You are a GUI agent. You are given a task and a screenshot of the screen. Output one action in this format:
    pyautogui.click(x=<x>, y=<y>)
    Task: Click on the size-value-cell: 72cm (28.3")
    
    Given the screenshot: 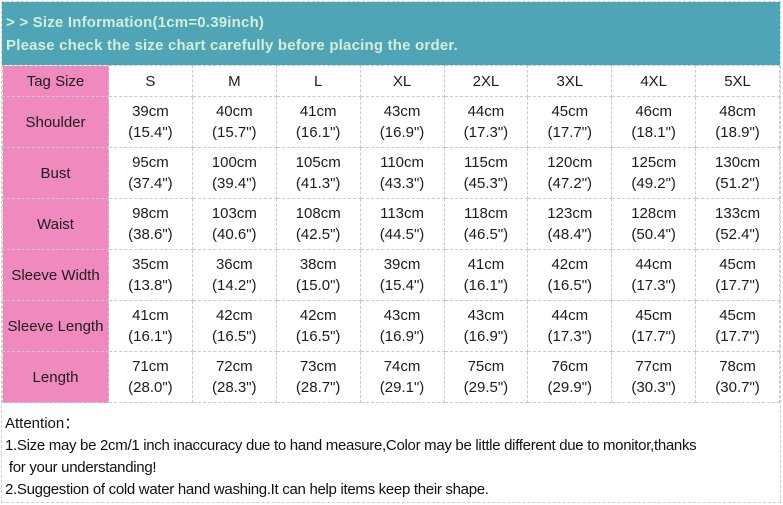 What is the action you would take?
    pyautogui.click(x=234, y=377)
    